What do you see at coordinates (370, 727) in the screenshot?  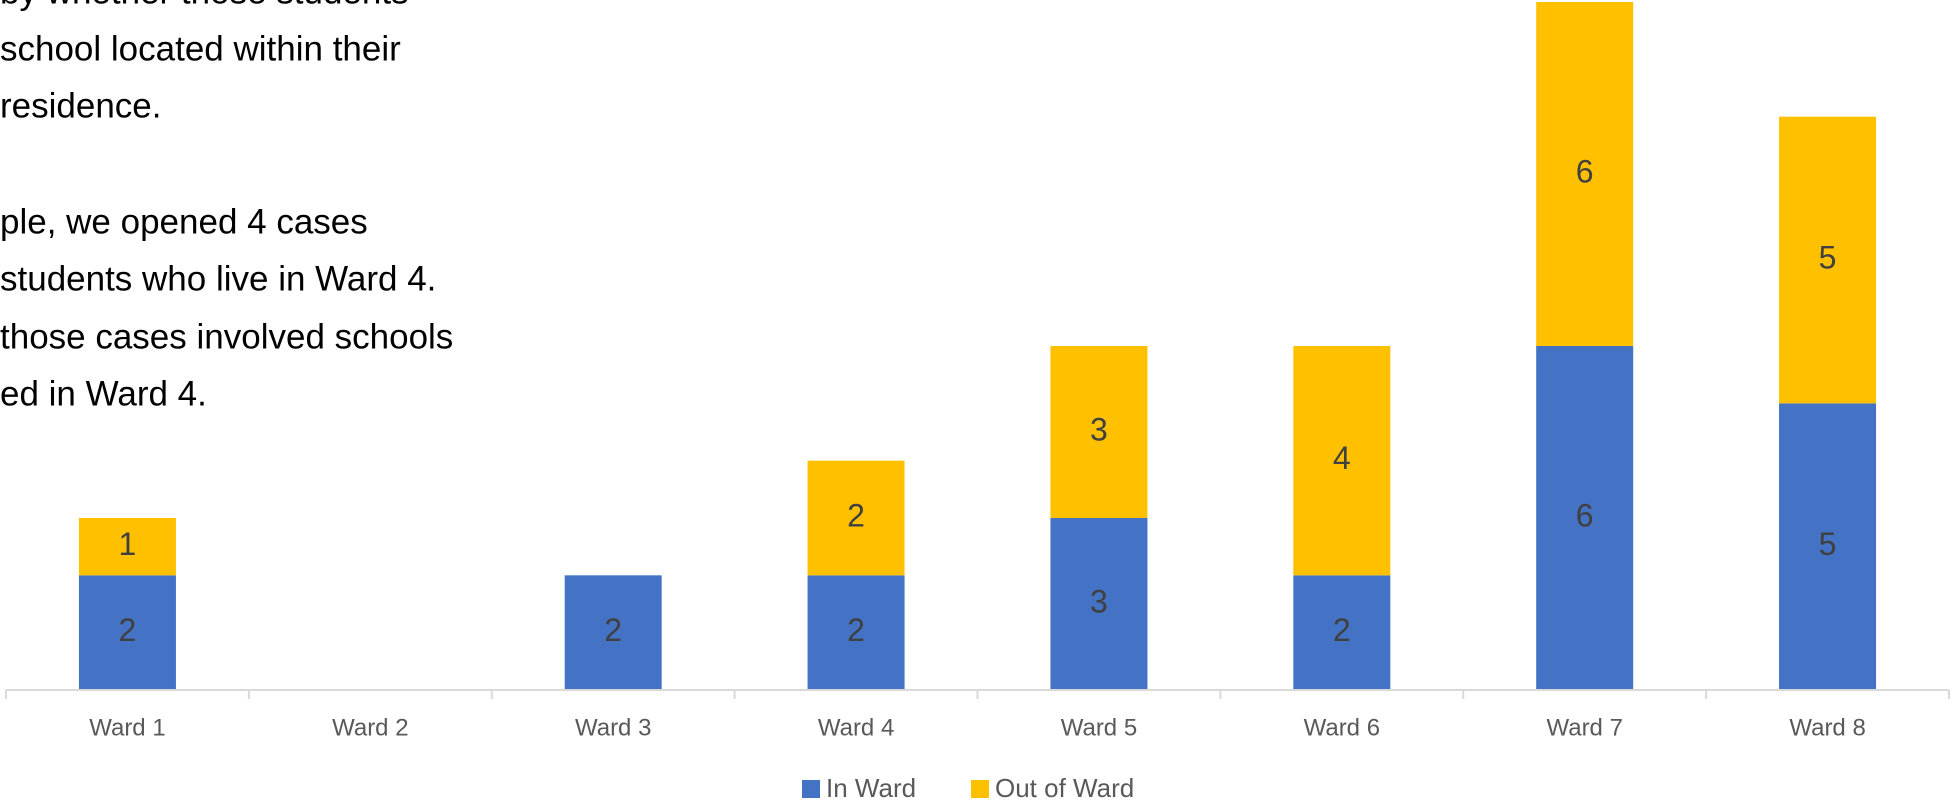 I see `x-tick-label: Ward 2` at bounding box center [370, 727].